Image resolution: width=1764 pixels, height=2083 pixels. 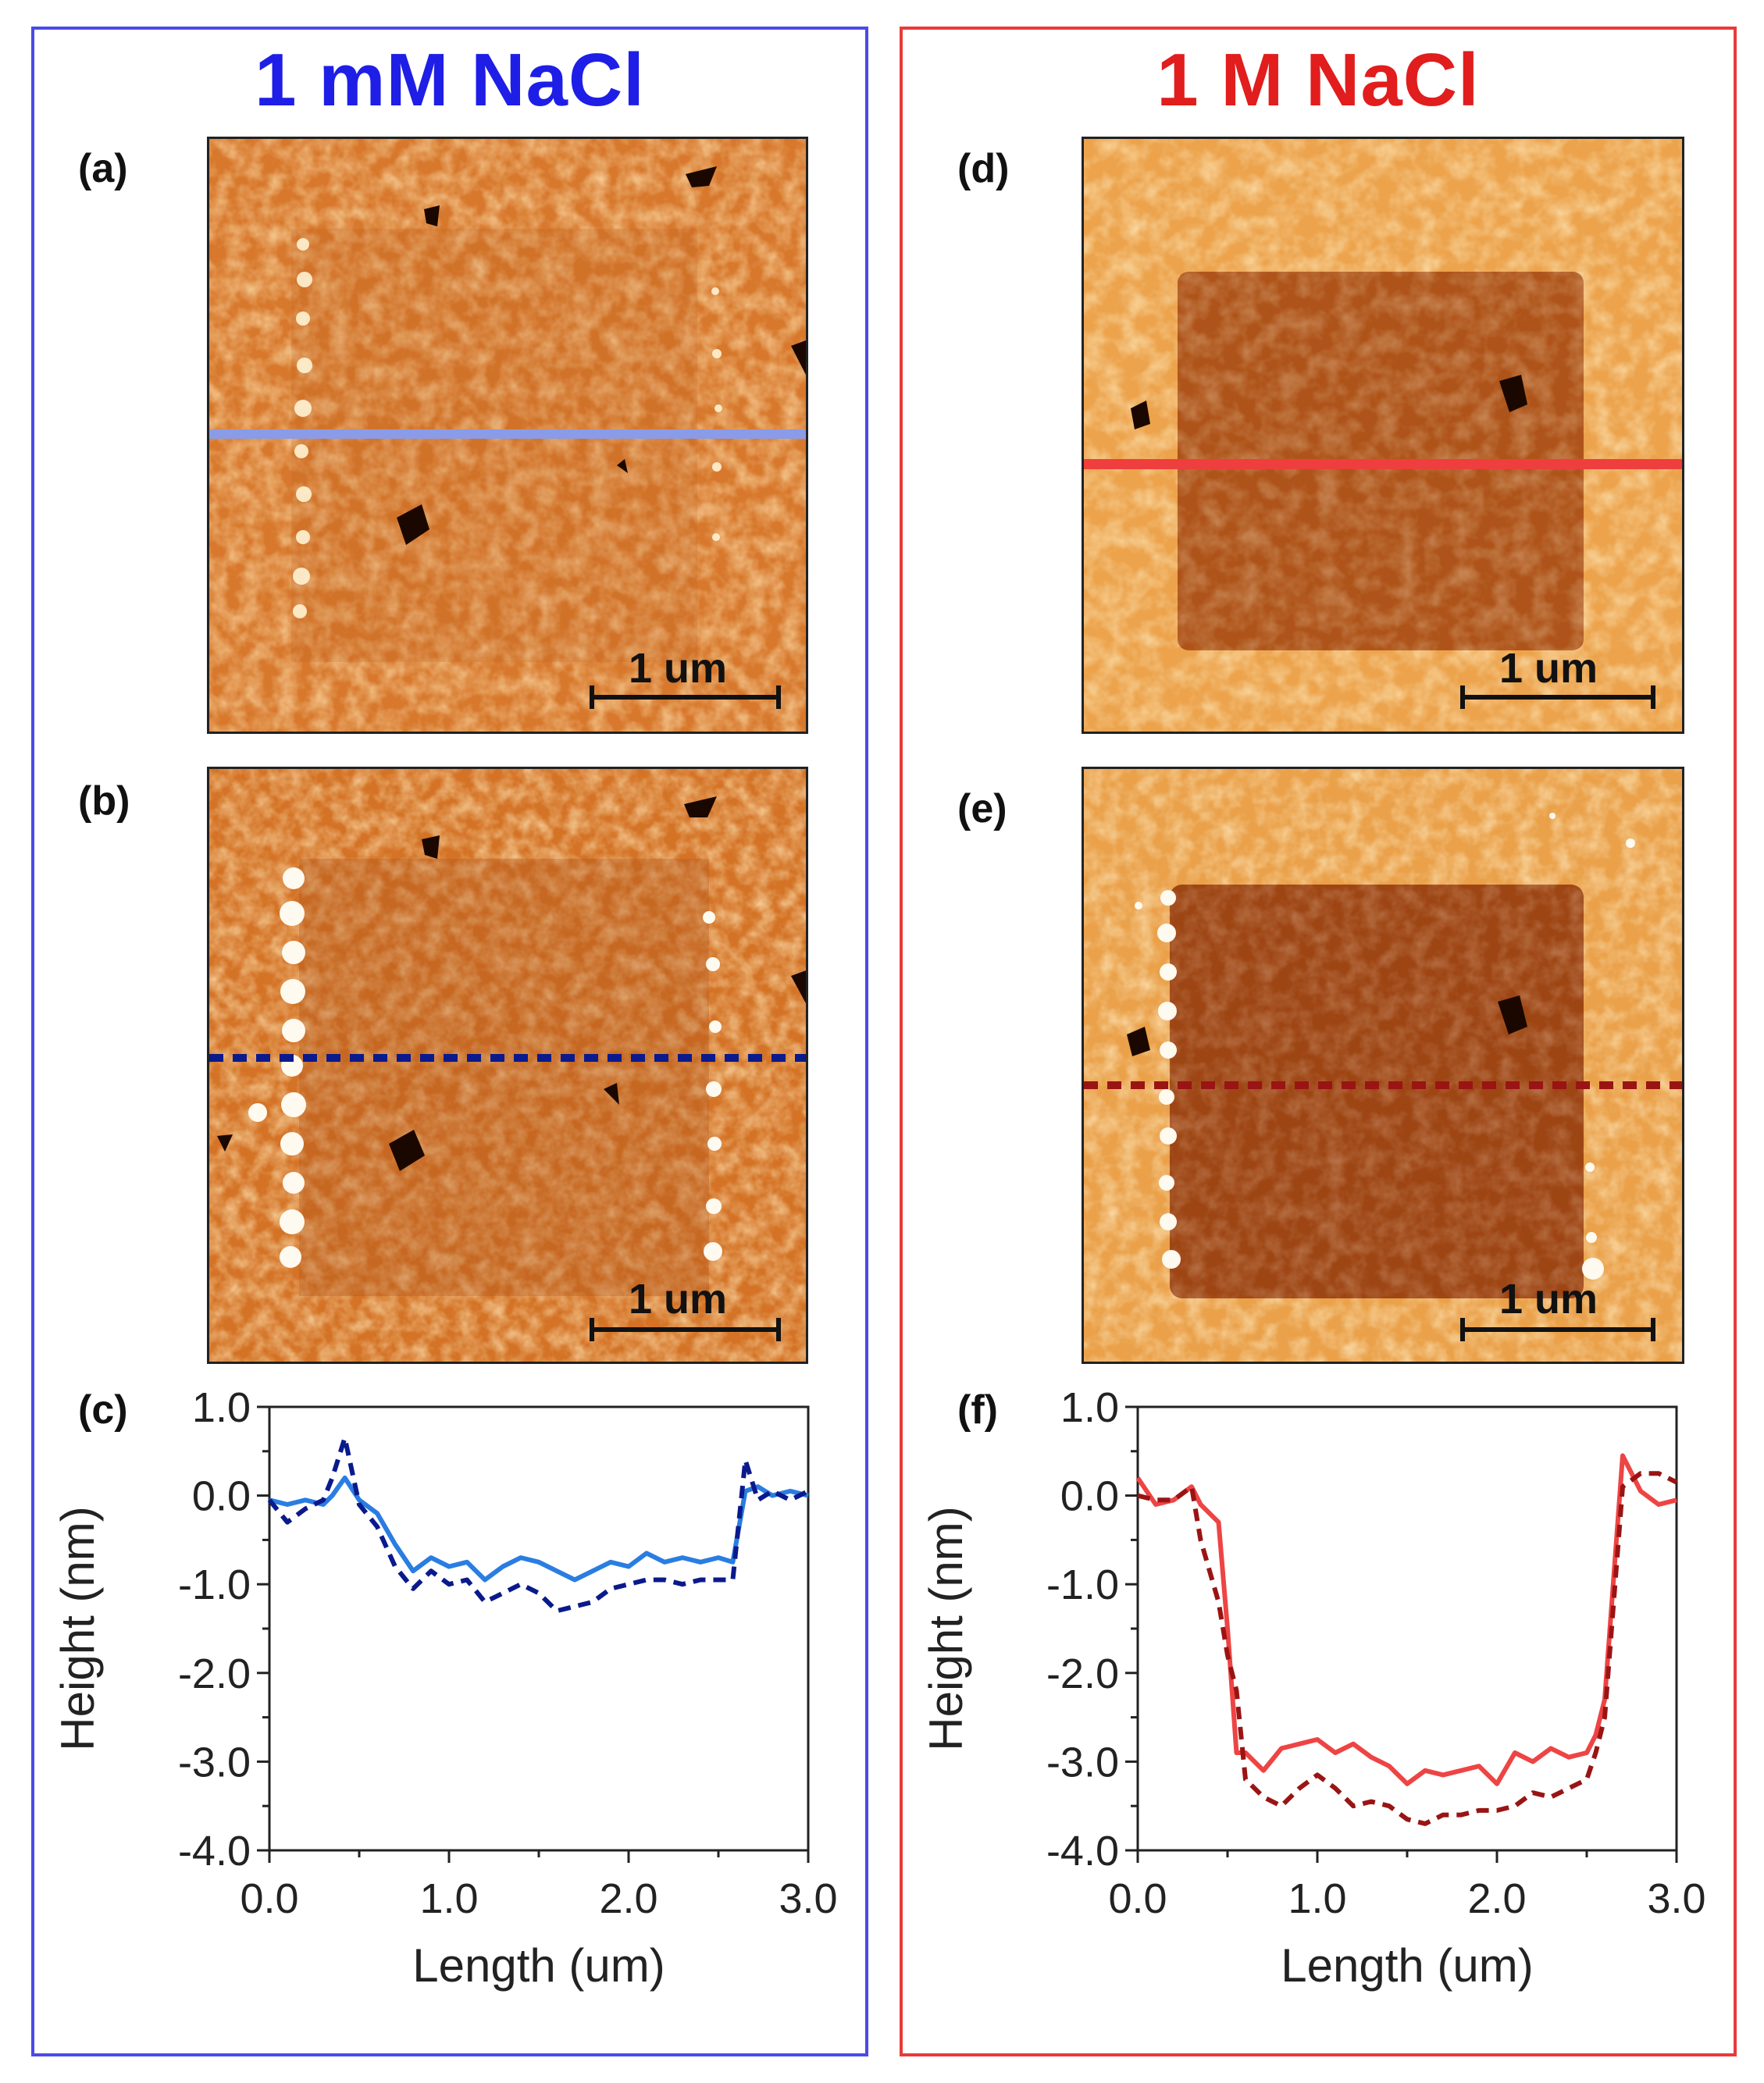 I want to click on scalebar-d, so click(x=1557, y=697).